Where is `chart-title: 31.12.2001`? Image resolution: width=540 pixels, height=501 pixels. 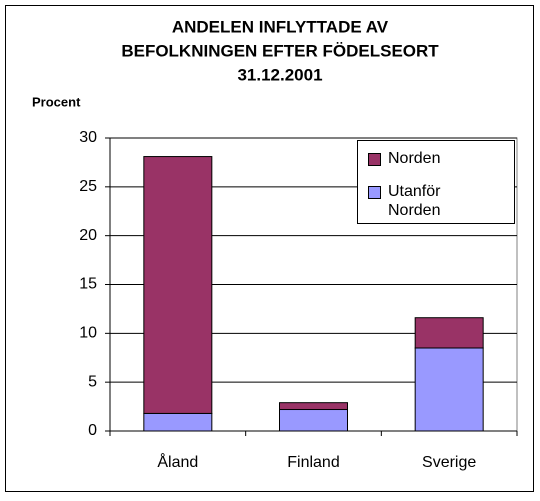 chart-title: 31.12.2001 is located at coordinates (279, 74).